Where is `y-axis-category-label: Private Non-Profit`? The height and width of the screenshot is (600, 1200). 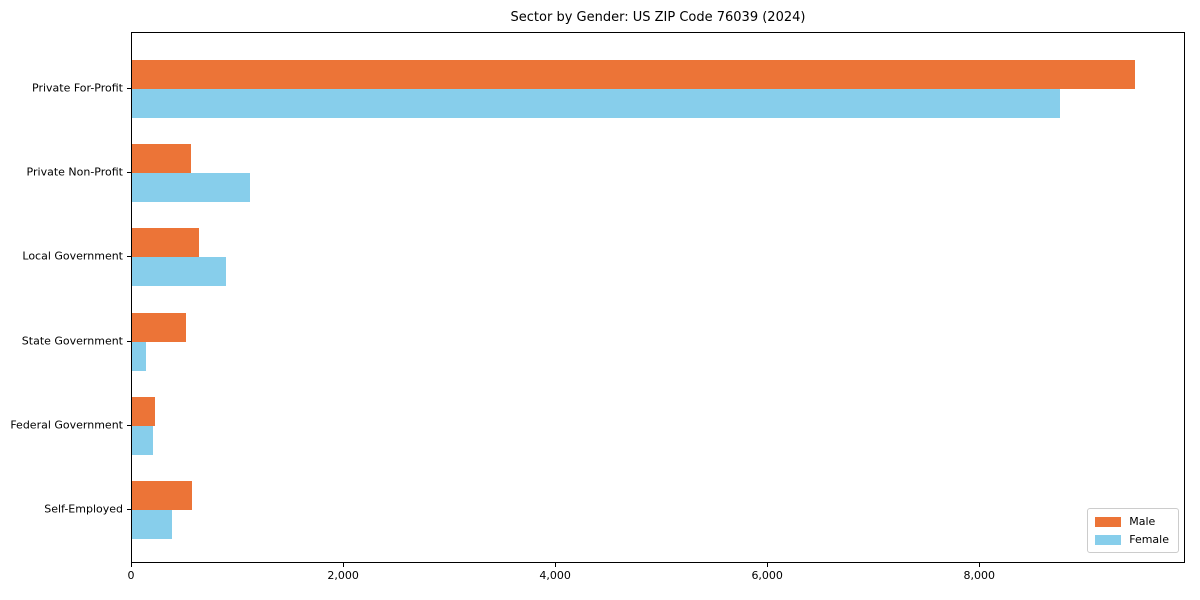 y-axis-category-label: Private Non-Profit is located at coordinates (74, 172).